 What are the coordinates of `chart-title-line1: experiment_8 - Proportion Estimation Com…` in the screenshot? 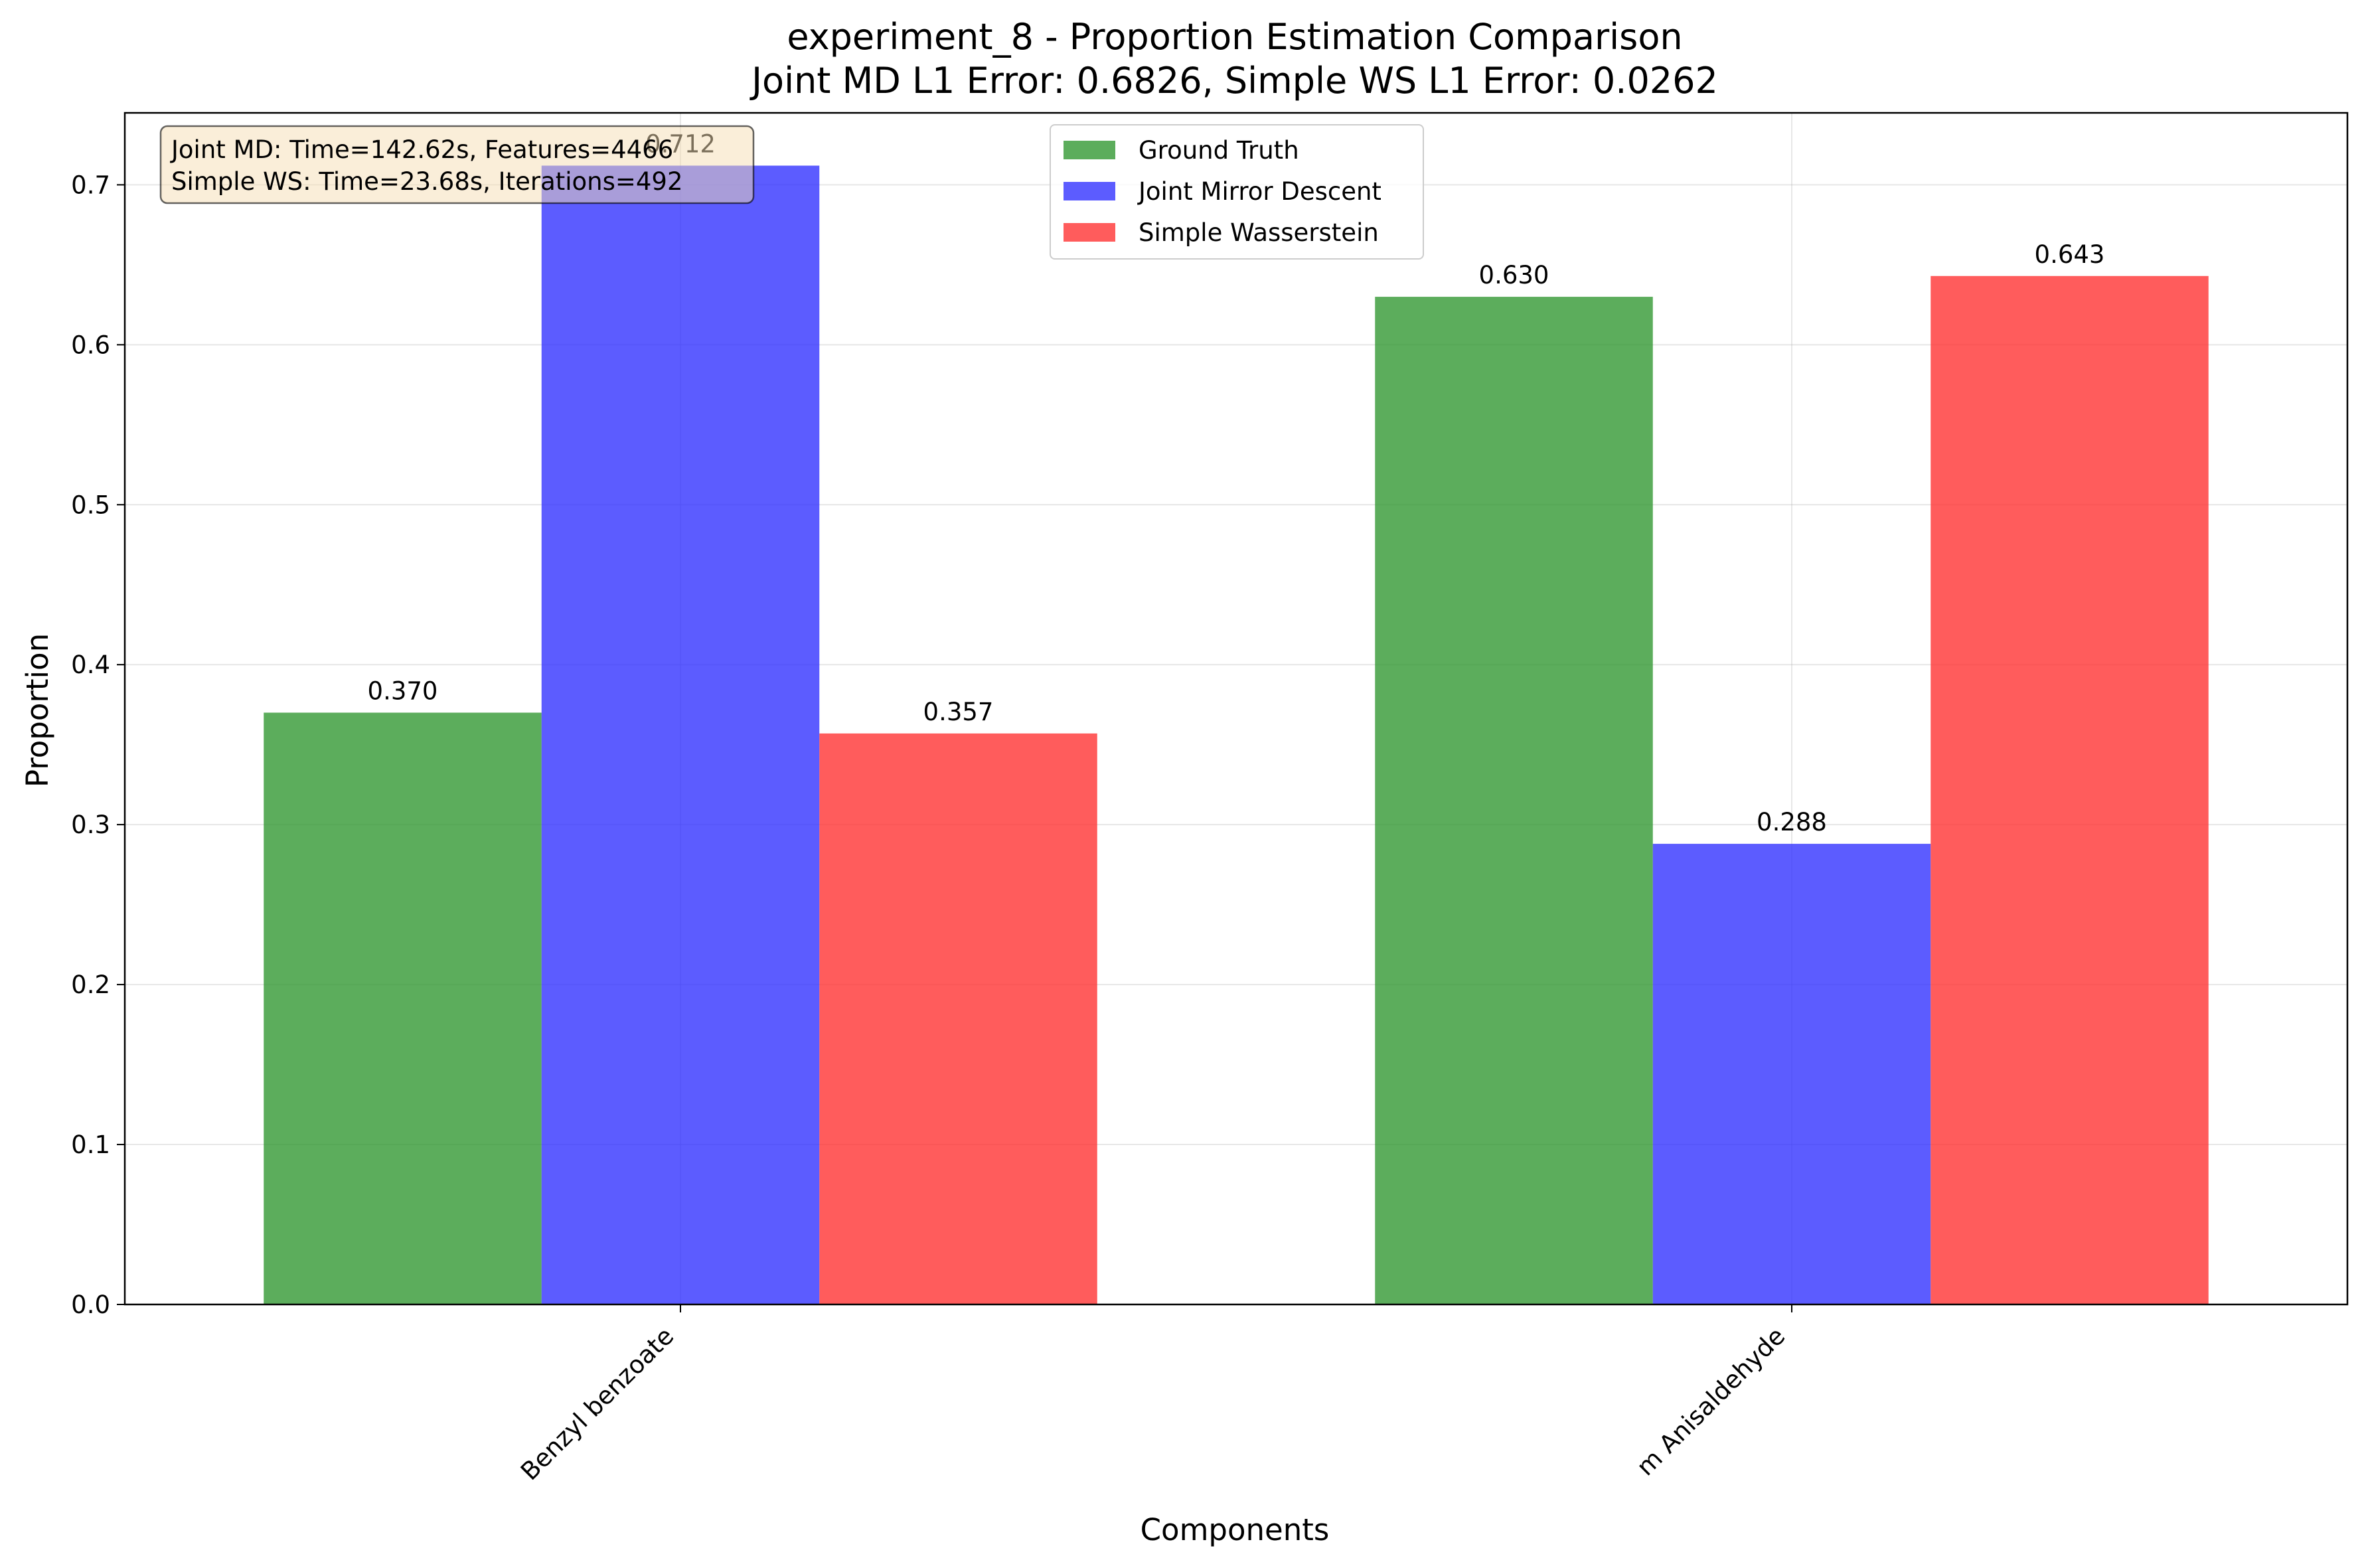 It's located at (1235, 37).